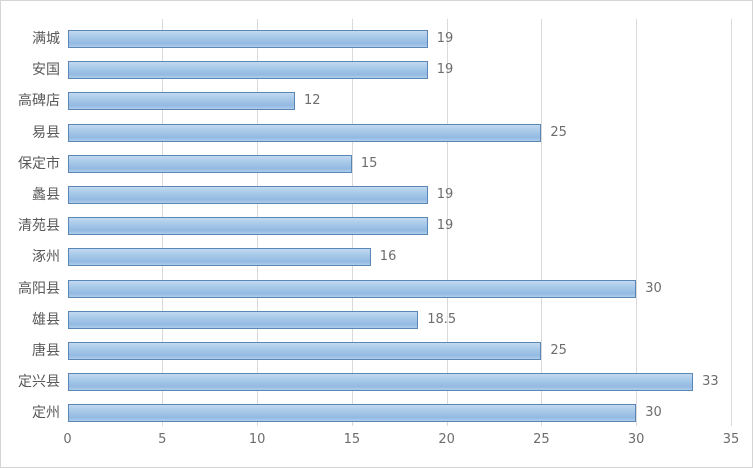  Describe the element at coordinates (162, 439) in the screenshot. I see `x-tick-label: 5` at that location.